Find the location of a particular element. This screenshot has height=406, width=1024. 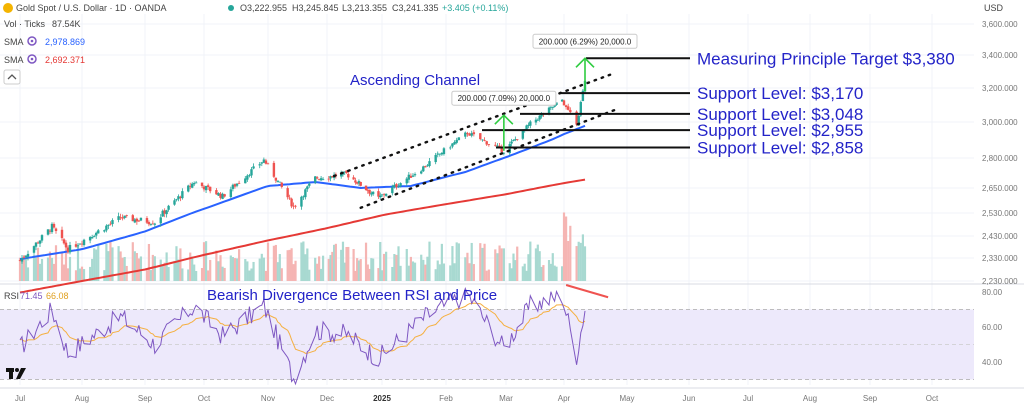

time-tick-label: Aug is located at coordinates (82, 398).